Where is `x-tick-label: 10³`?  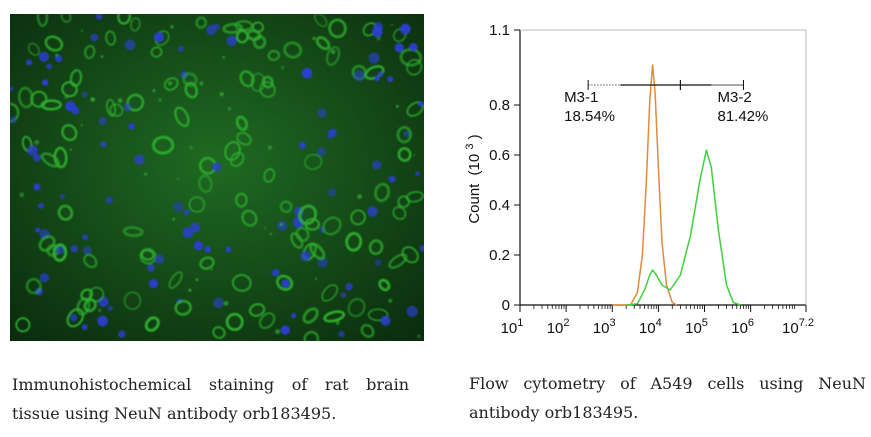
x-tick-label: 10³ is located at coordinates (604, 327).